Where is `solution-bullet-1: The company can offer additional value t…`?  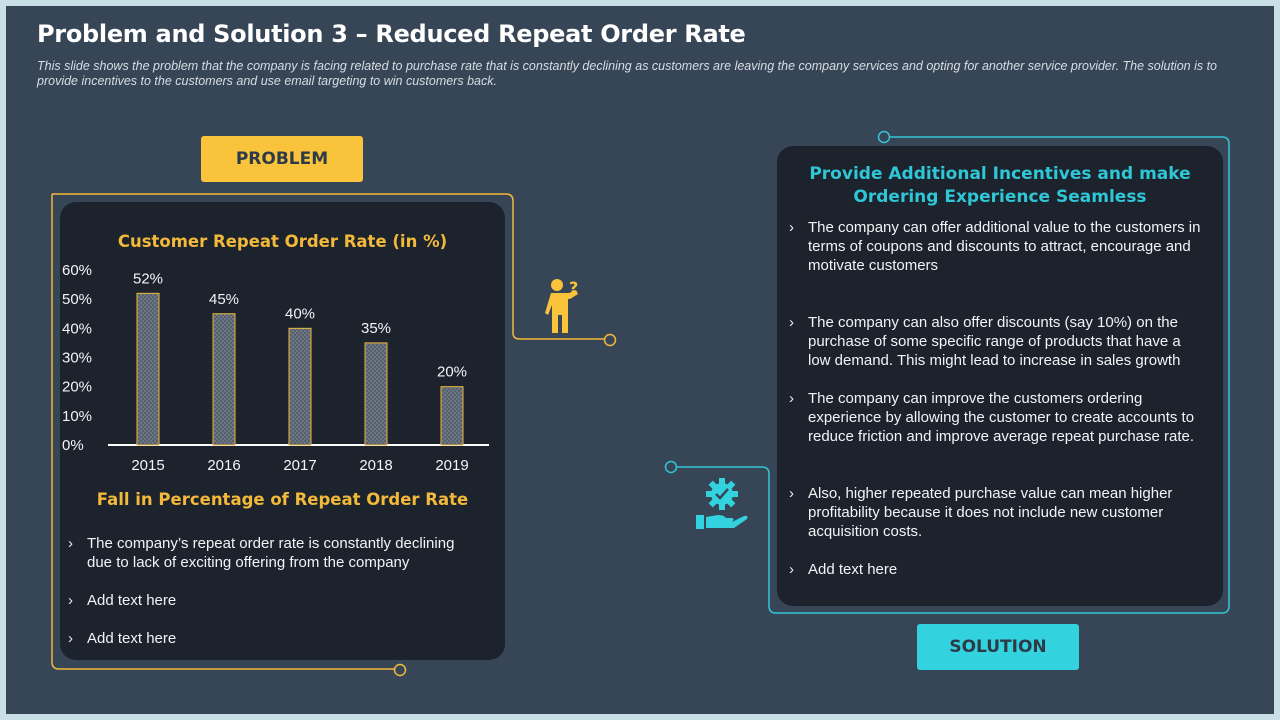
solution-bullet-1: The company can offer additional value t… is located at coordinates (997, 246).